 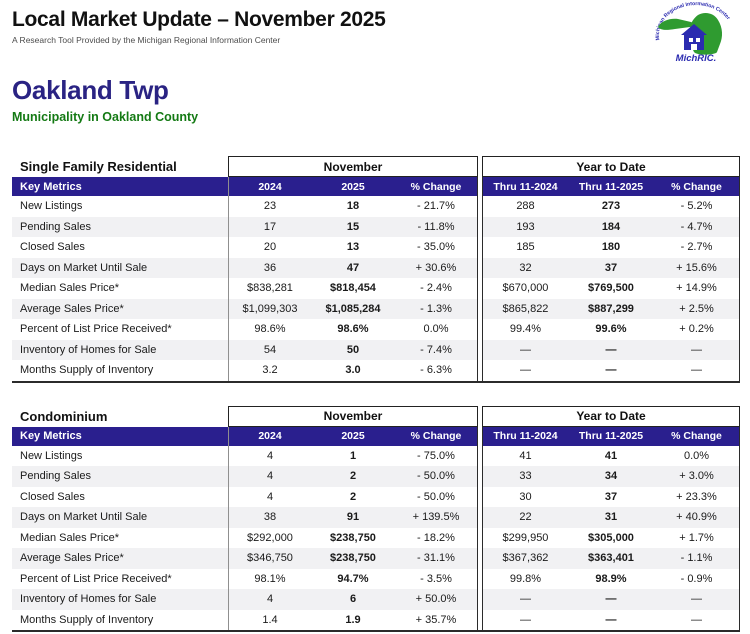 What do you see at coordinates (436, 349) in the screenshot?
I see `nov-change-value: - 7.4%` at bounding box center [436, 349].